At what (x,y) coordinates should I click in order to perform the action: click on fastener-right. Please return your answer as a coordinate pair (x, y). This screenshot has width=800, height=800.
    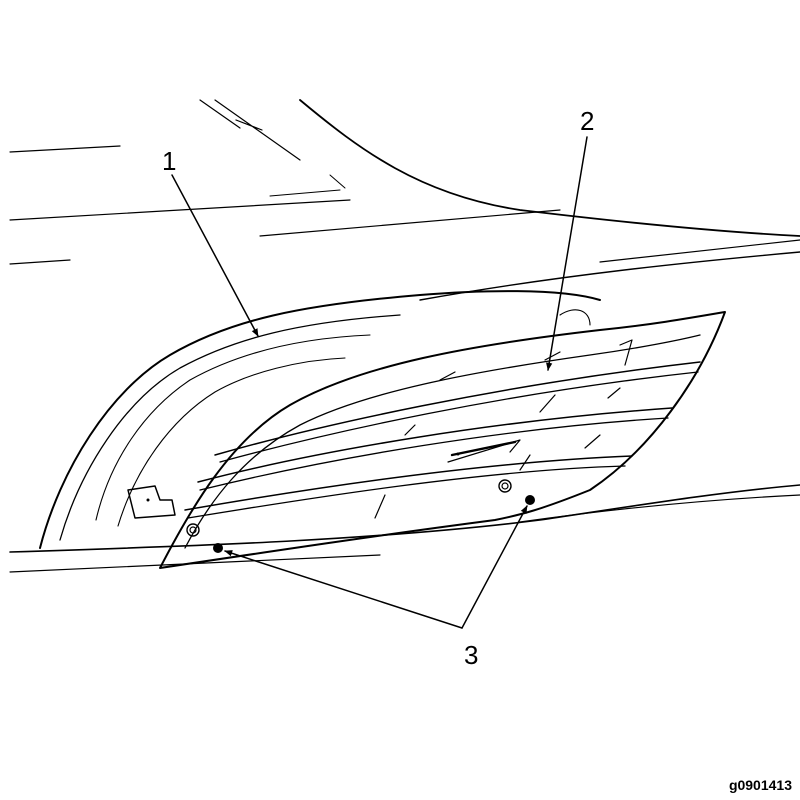
    Looking at the image, I should click on (530, 500).